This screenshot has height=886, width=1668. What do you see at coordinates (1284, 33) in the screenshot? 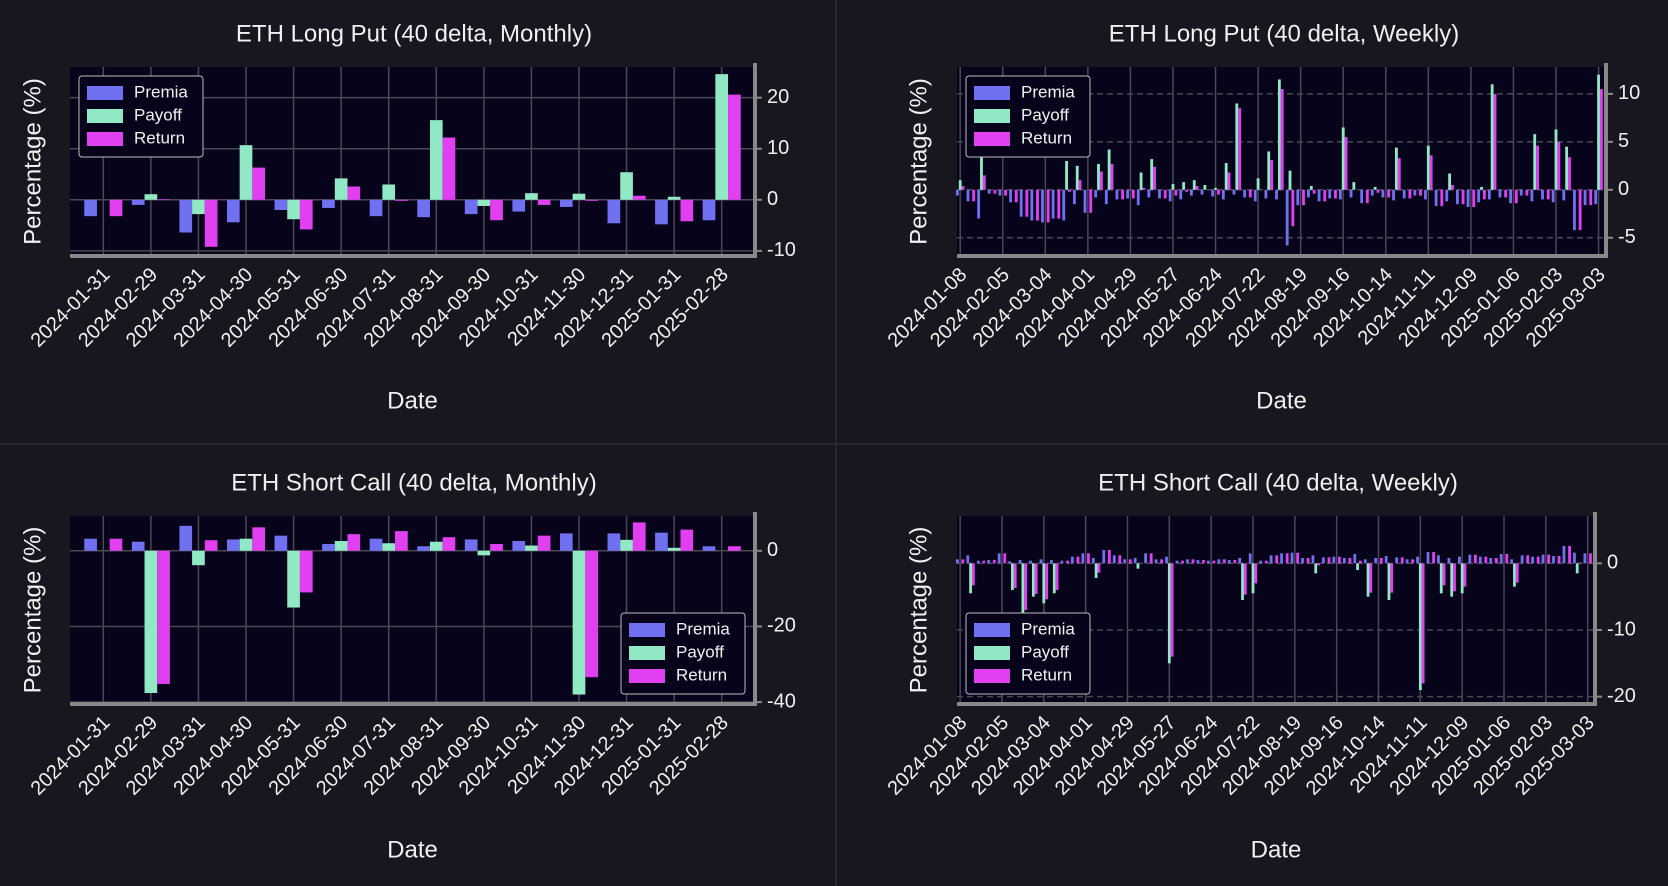
I see `chart-title: ETH Long Put (40 delta, Weekly)` at bounding box center [1284, 33].